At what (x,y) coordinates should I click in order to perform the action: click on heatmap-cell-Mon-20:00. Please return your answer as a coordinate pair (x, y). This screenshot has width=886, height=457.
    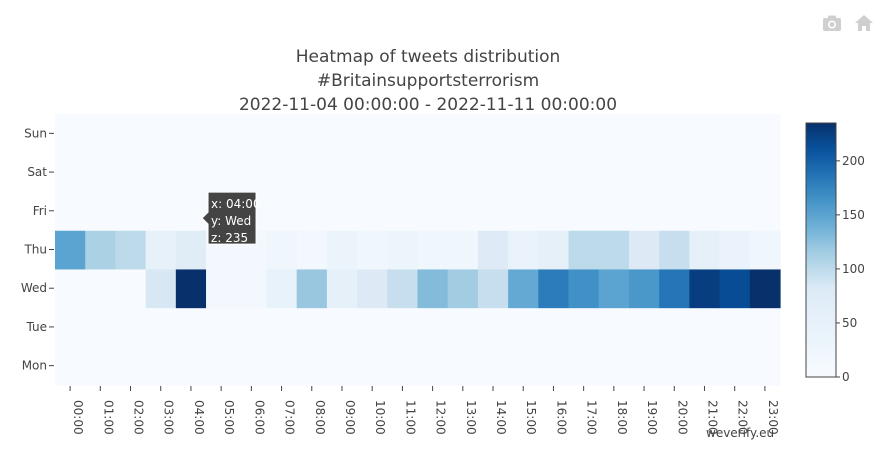
    Looking at the image, I should click on (674, 366).